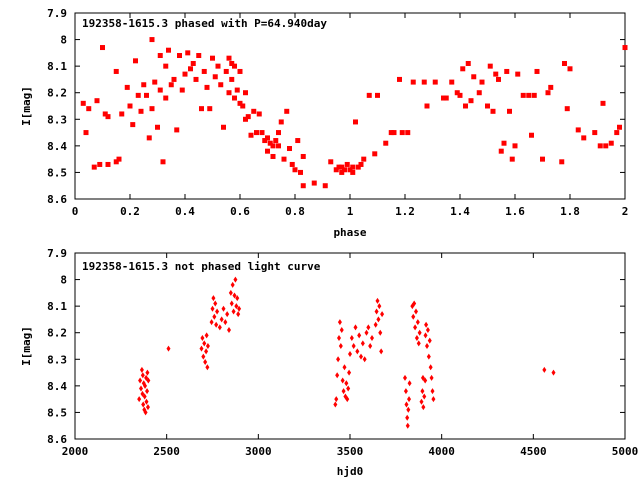 The image size is (640, 480). I want to click on y-tick-label: 7.9, so click(57, 253).